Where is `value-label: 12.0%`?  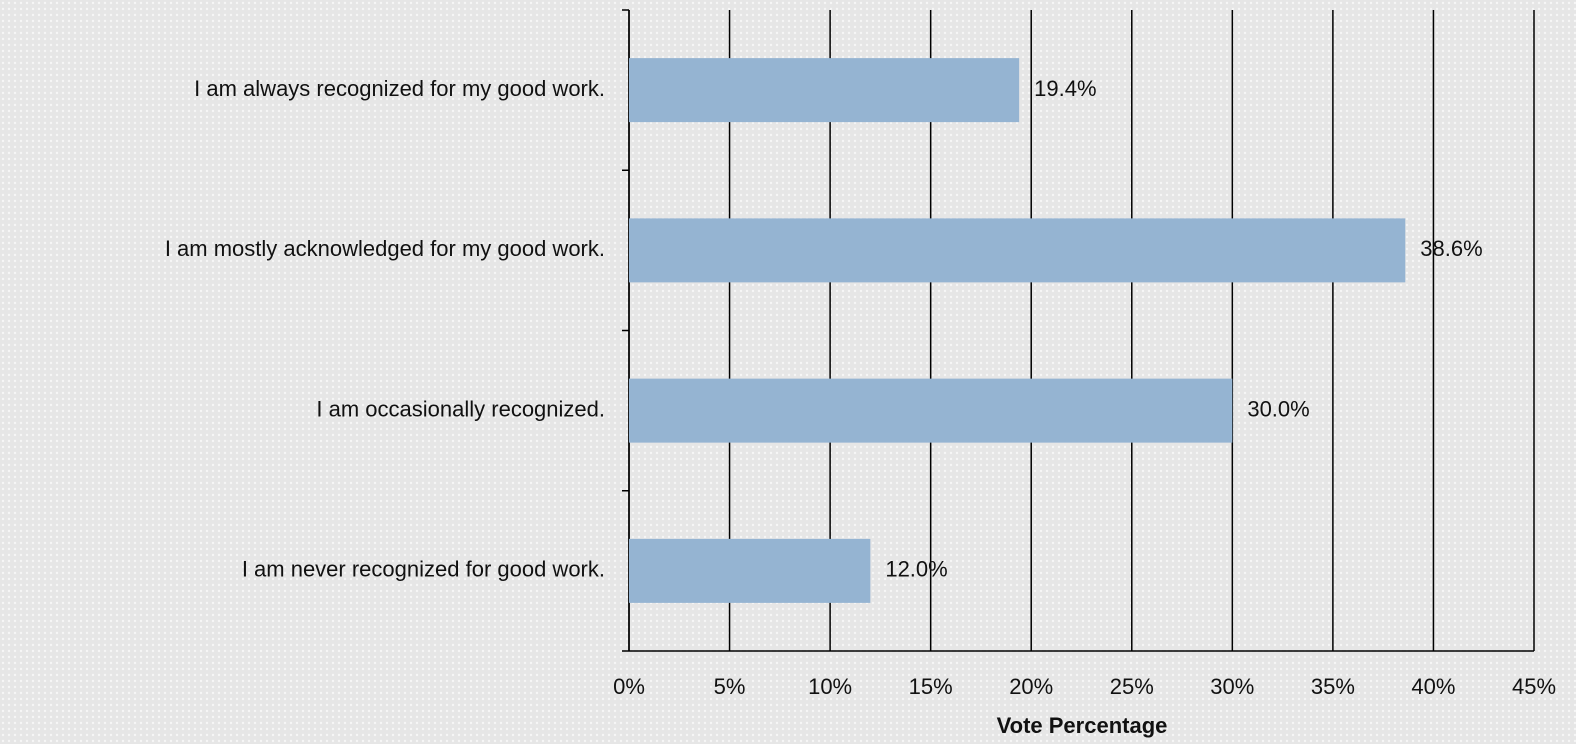 value-label: 12.0% is located at coordinates (916, 569).